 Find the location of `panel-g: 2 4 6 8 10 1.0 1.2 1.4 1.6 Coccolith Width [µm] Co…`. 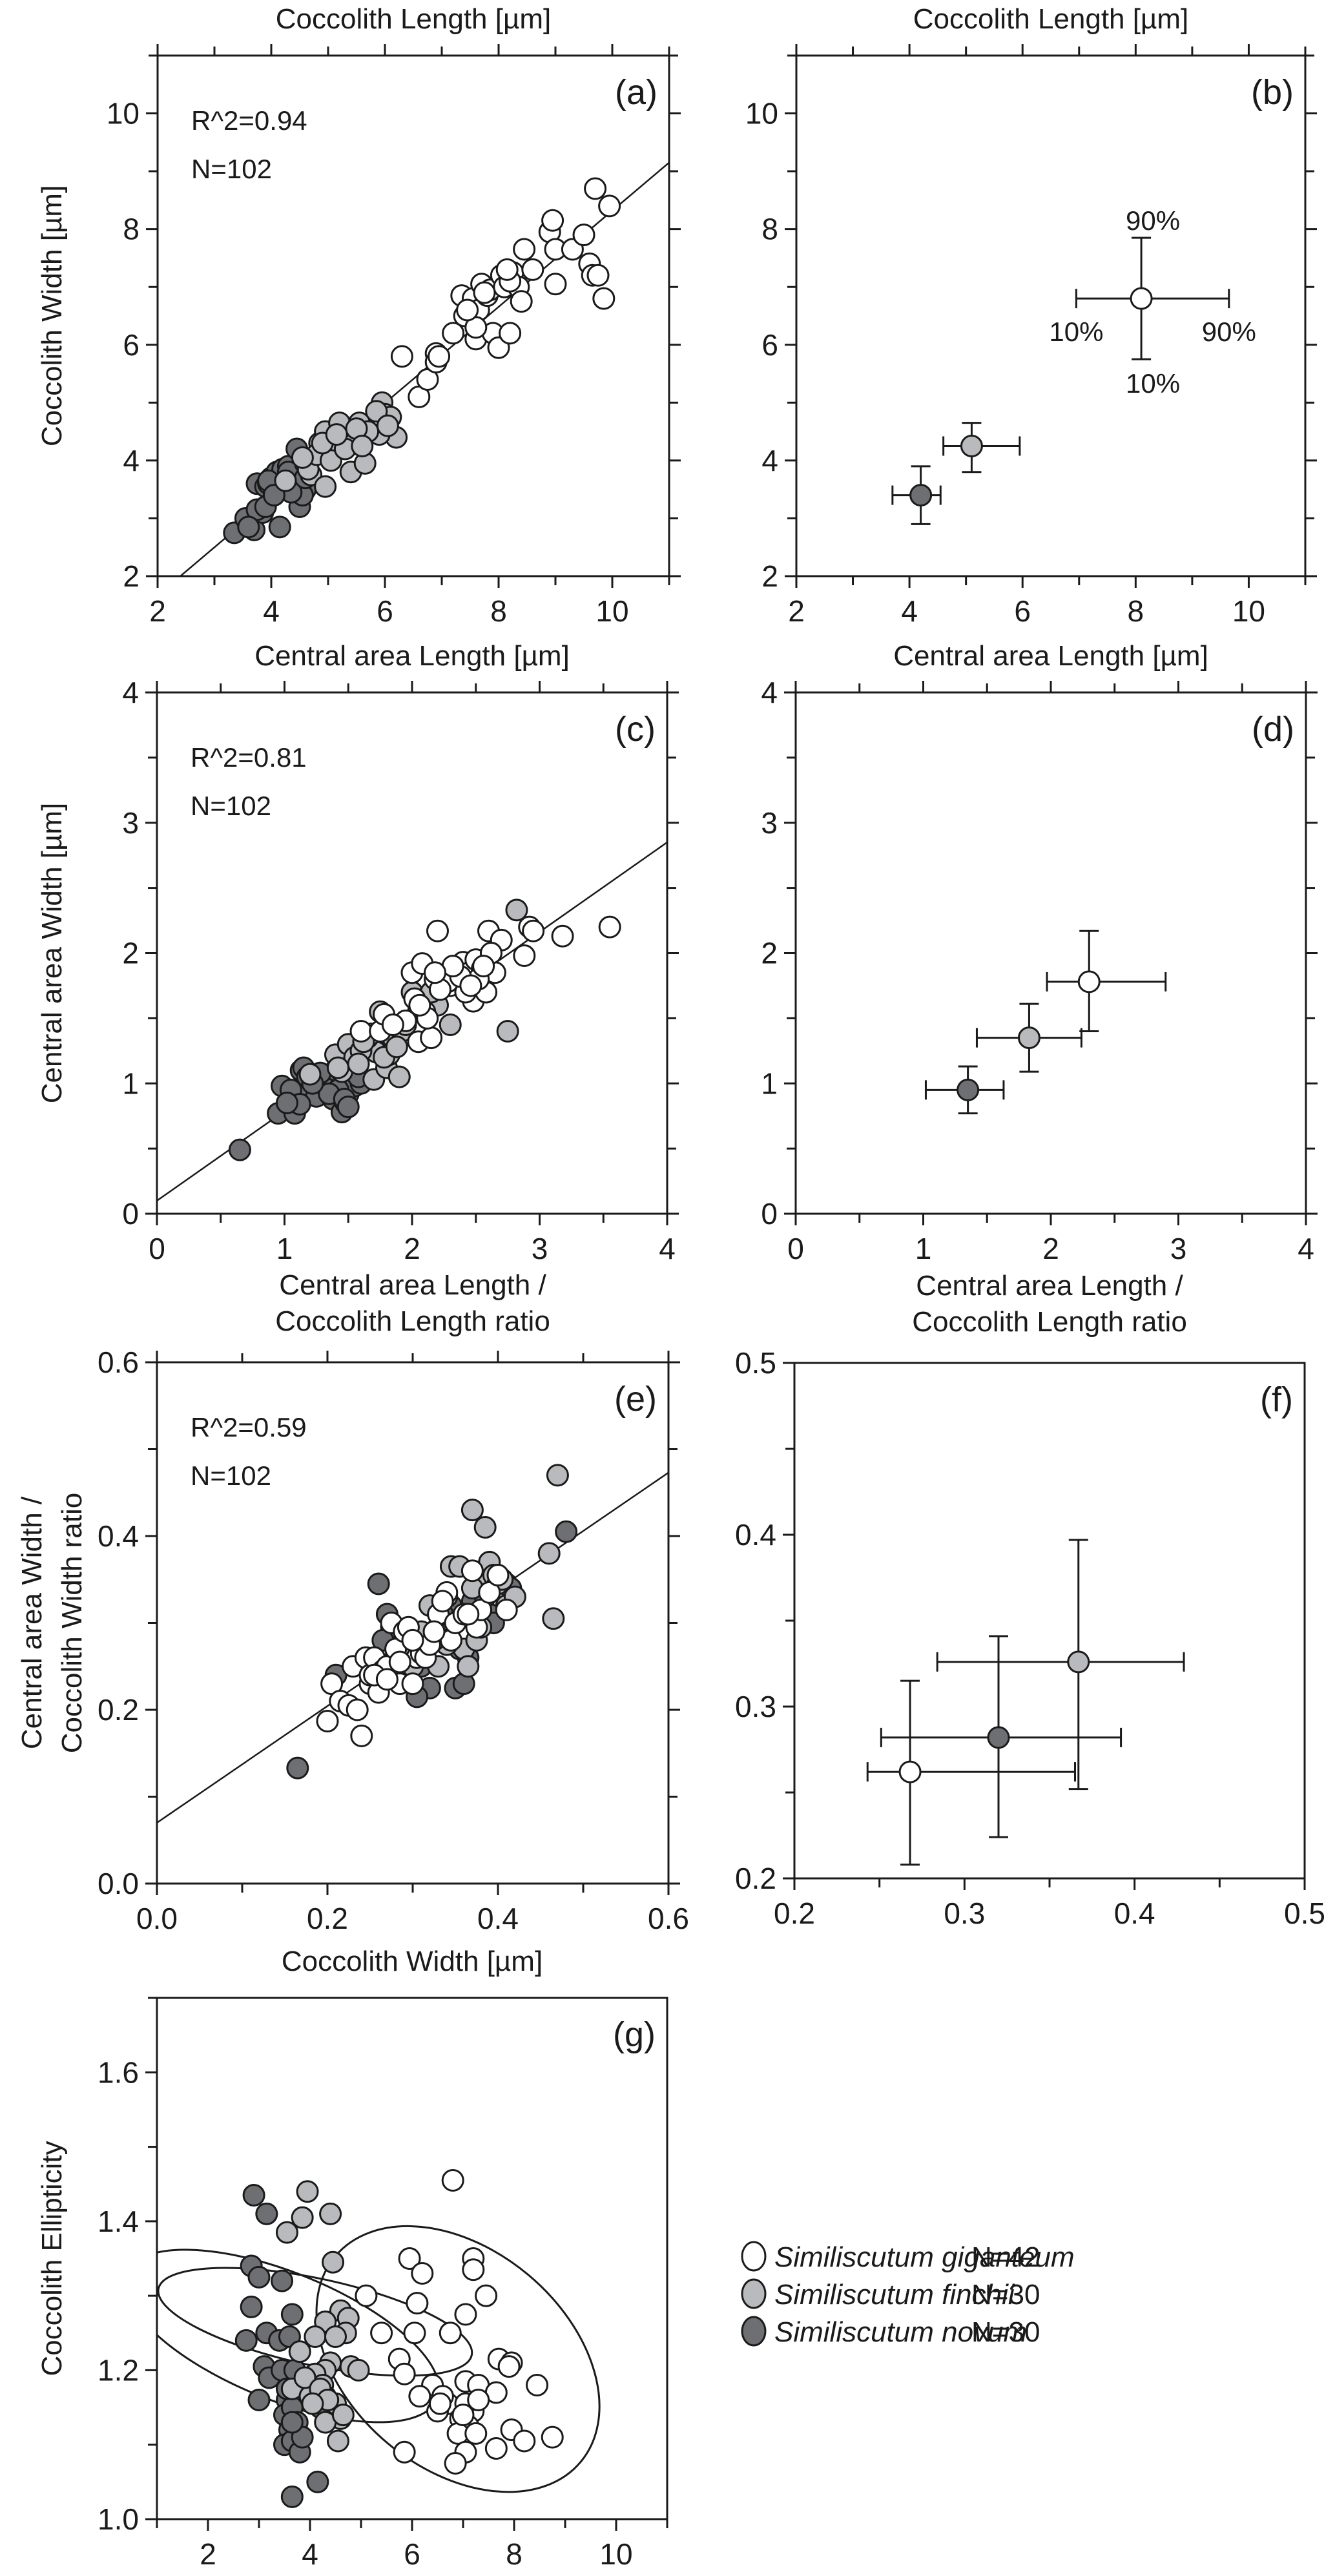

panel-g: 2 4 6 8 10 1.0 1.2 1.4 1.6 Coccolith Width [µm] Co… is located at coordinates (352, 2258).